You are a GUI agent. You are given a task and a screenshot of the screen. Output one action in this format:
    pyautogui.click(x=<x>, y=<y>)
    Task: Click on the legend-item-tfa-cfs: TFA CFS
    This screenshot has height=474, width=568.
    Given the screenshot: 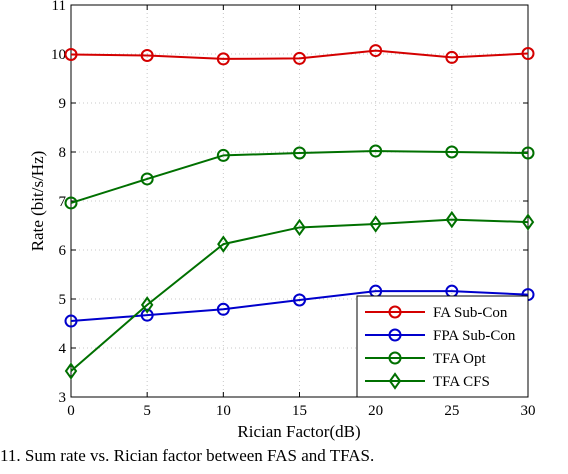 What is the action you would take?
    pyautogui.click(x=427, y=381)
    